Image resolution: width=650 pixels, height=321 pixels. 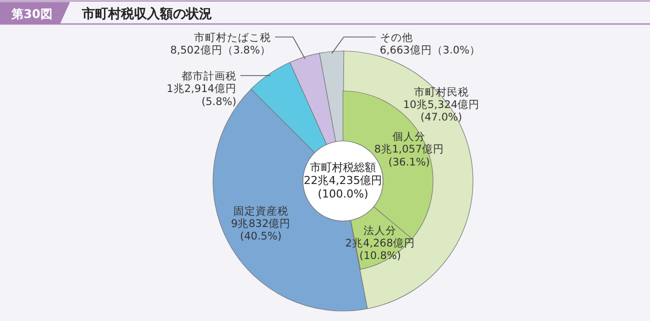 I want to click on chart-title: 市町村税収入額の状況, so click(x=146, y=14).